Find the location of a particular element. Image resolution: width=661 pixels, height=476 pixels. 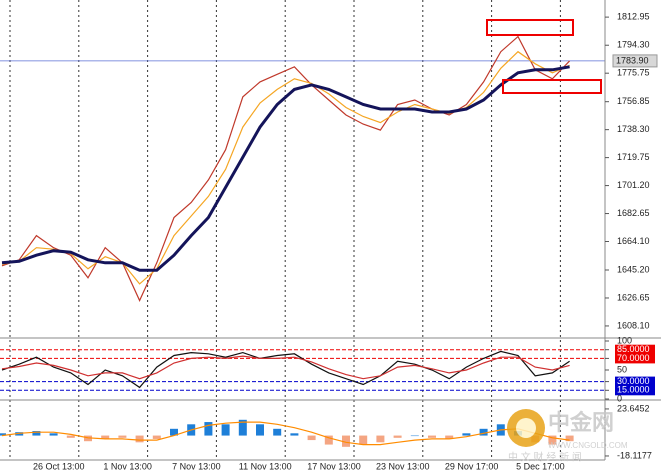

y-tick-label: 1794.30 is located at coordinates (633, 45).